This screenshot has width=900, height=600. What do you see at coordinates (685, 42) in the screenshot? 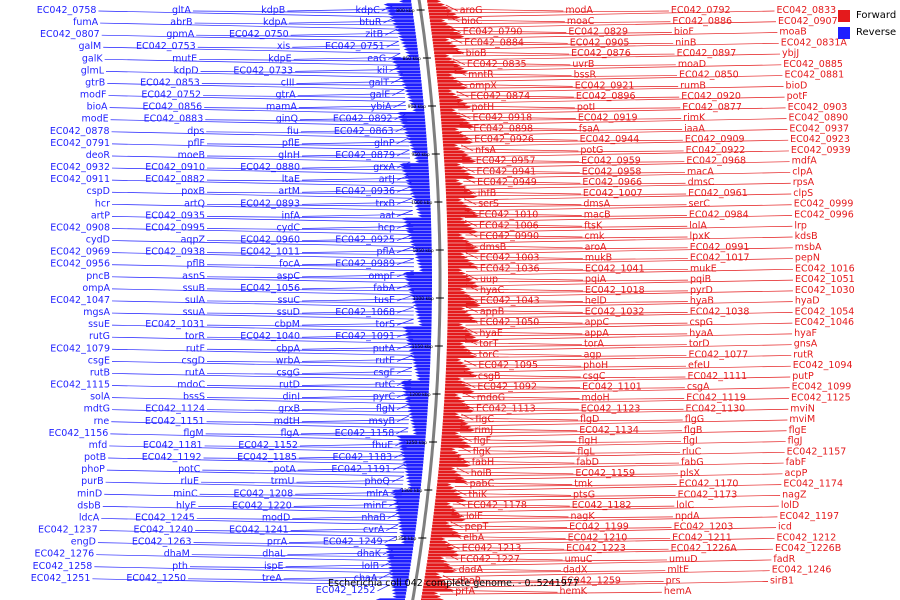
I see `forward-gene-label: ninB` at bounding box center [685, 42].